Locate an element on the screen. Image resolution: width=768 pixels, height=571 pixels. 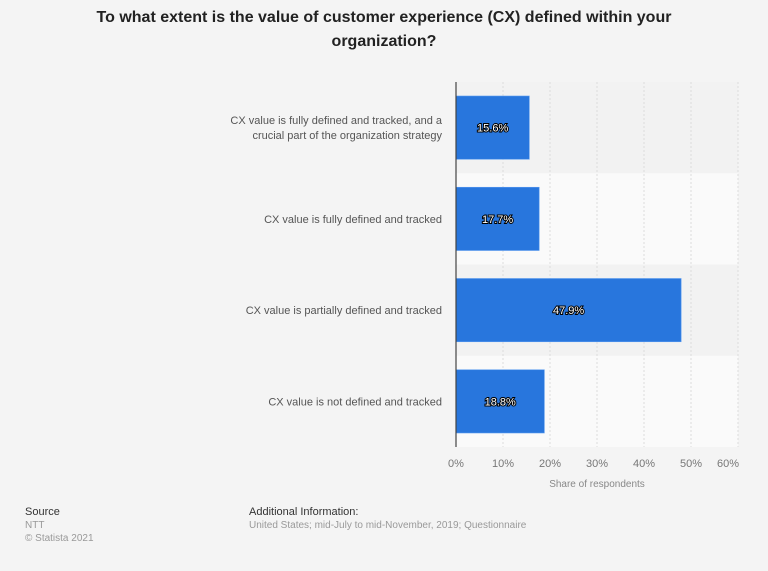
data-label: 15.6% is located at coordinates (492, 129).